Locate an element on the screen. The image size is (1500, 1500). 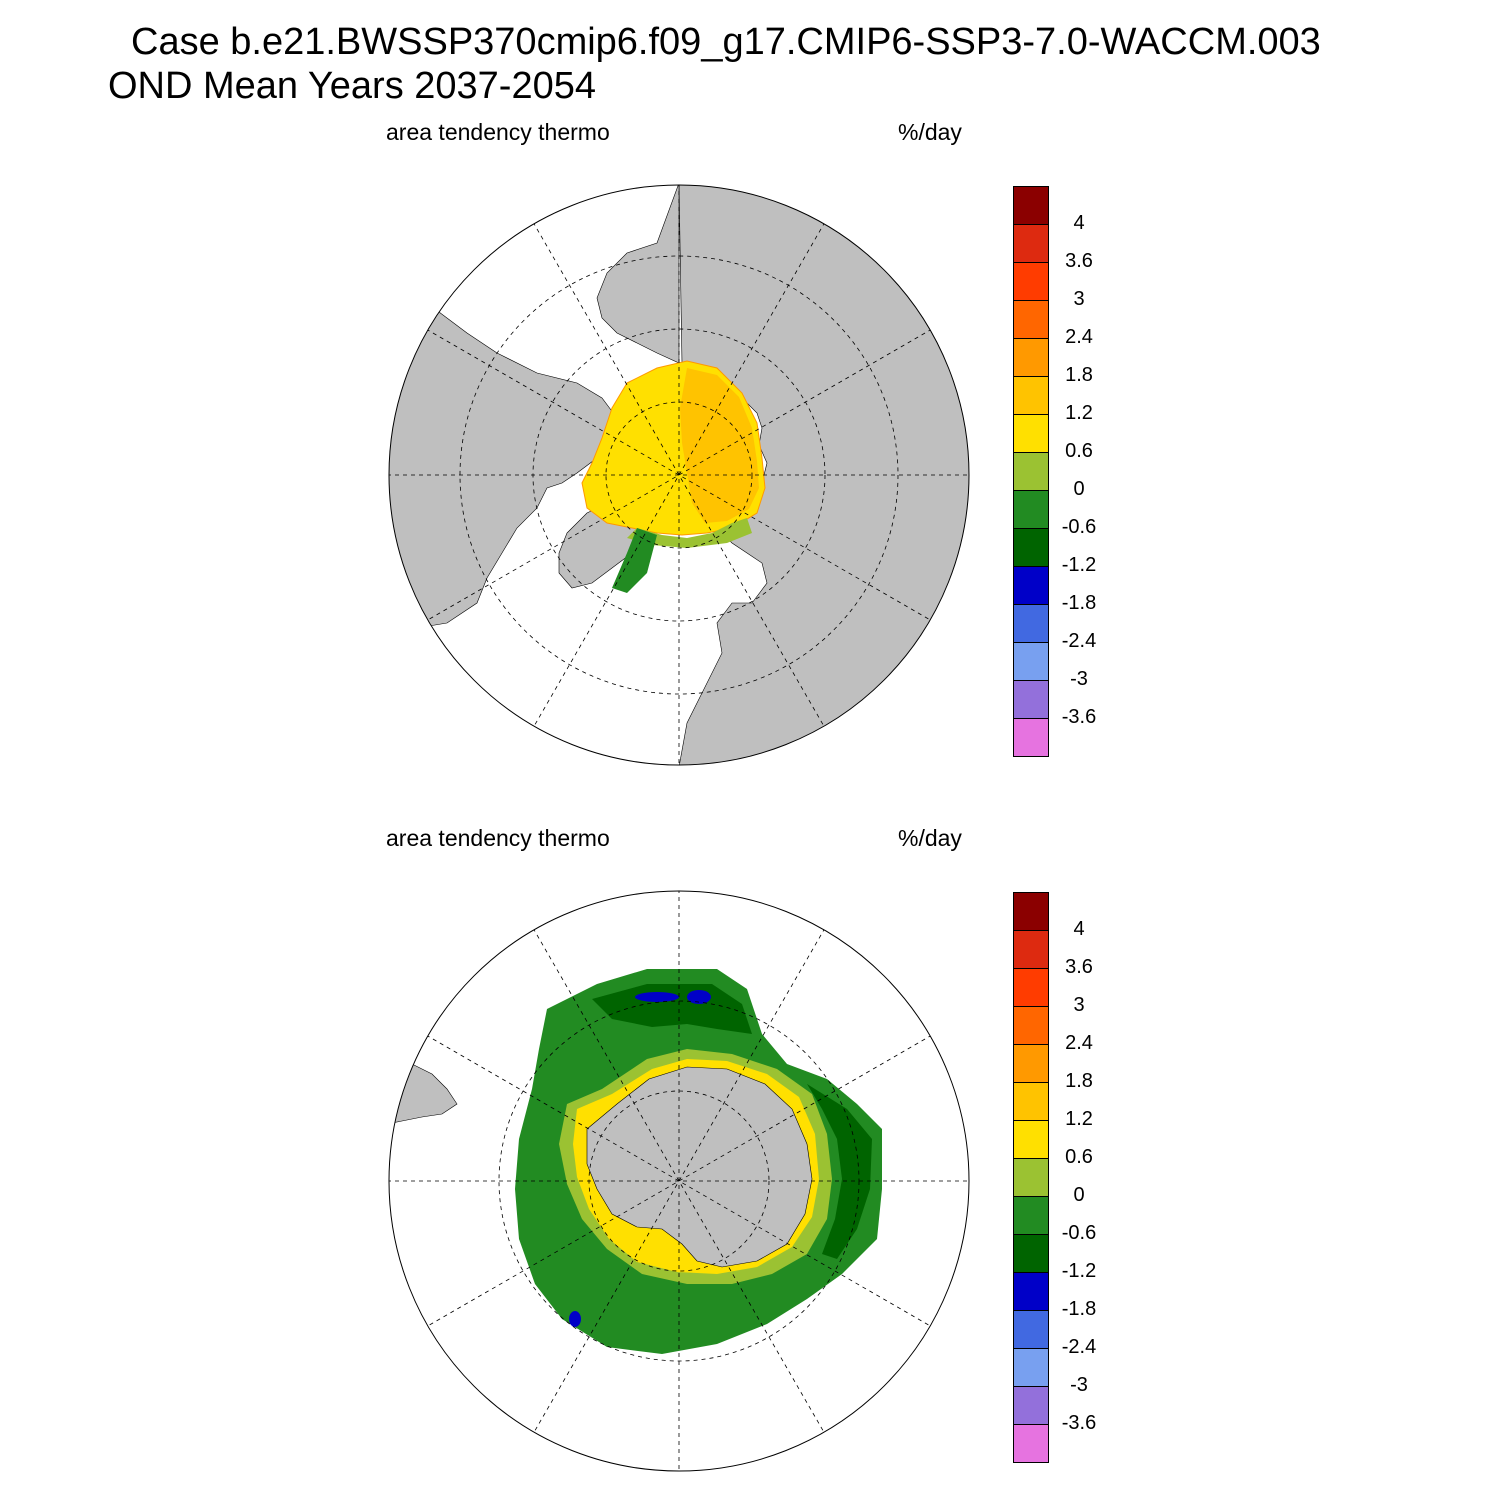
land-siberia-north is located at coordinates (638, 274).